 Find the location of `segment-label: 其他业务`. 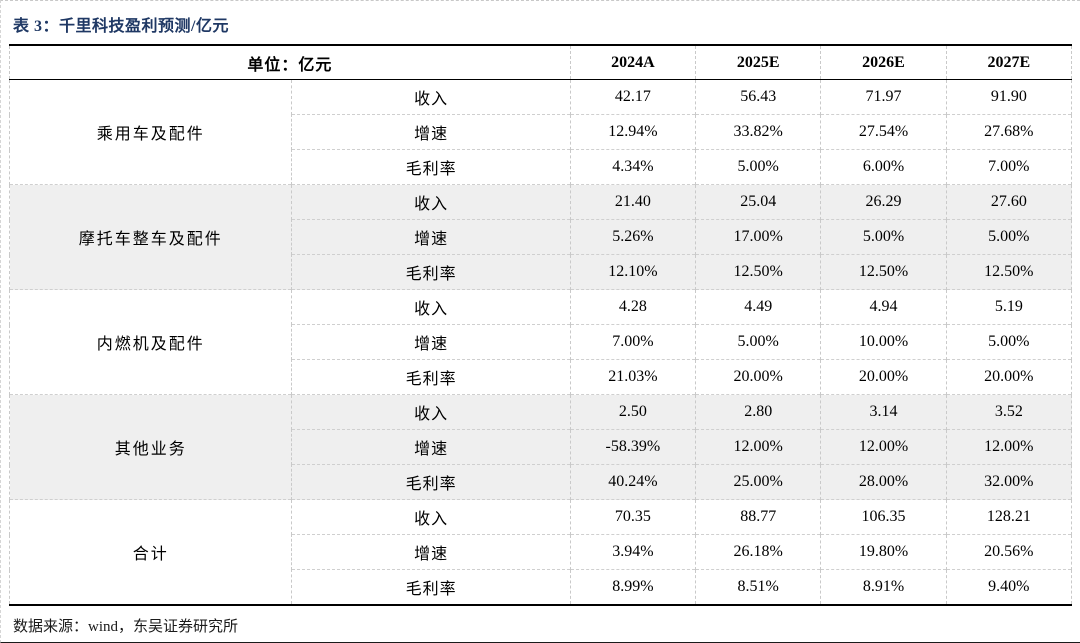

segment-label: 其他业务 is located at coordinates (150, 447).